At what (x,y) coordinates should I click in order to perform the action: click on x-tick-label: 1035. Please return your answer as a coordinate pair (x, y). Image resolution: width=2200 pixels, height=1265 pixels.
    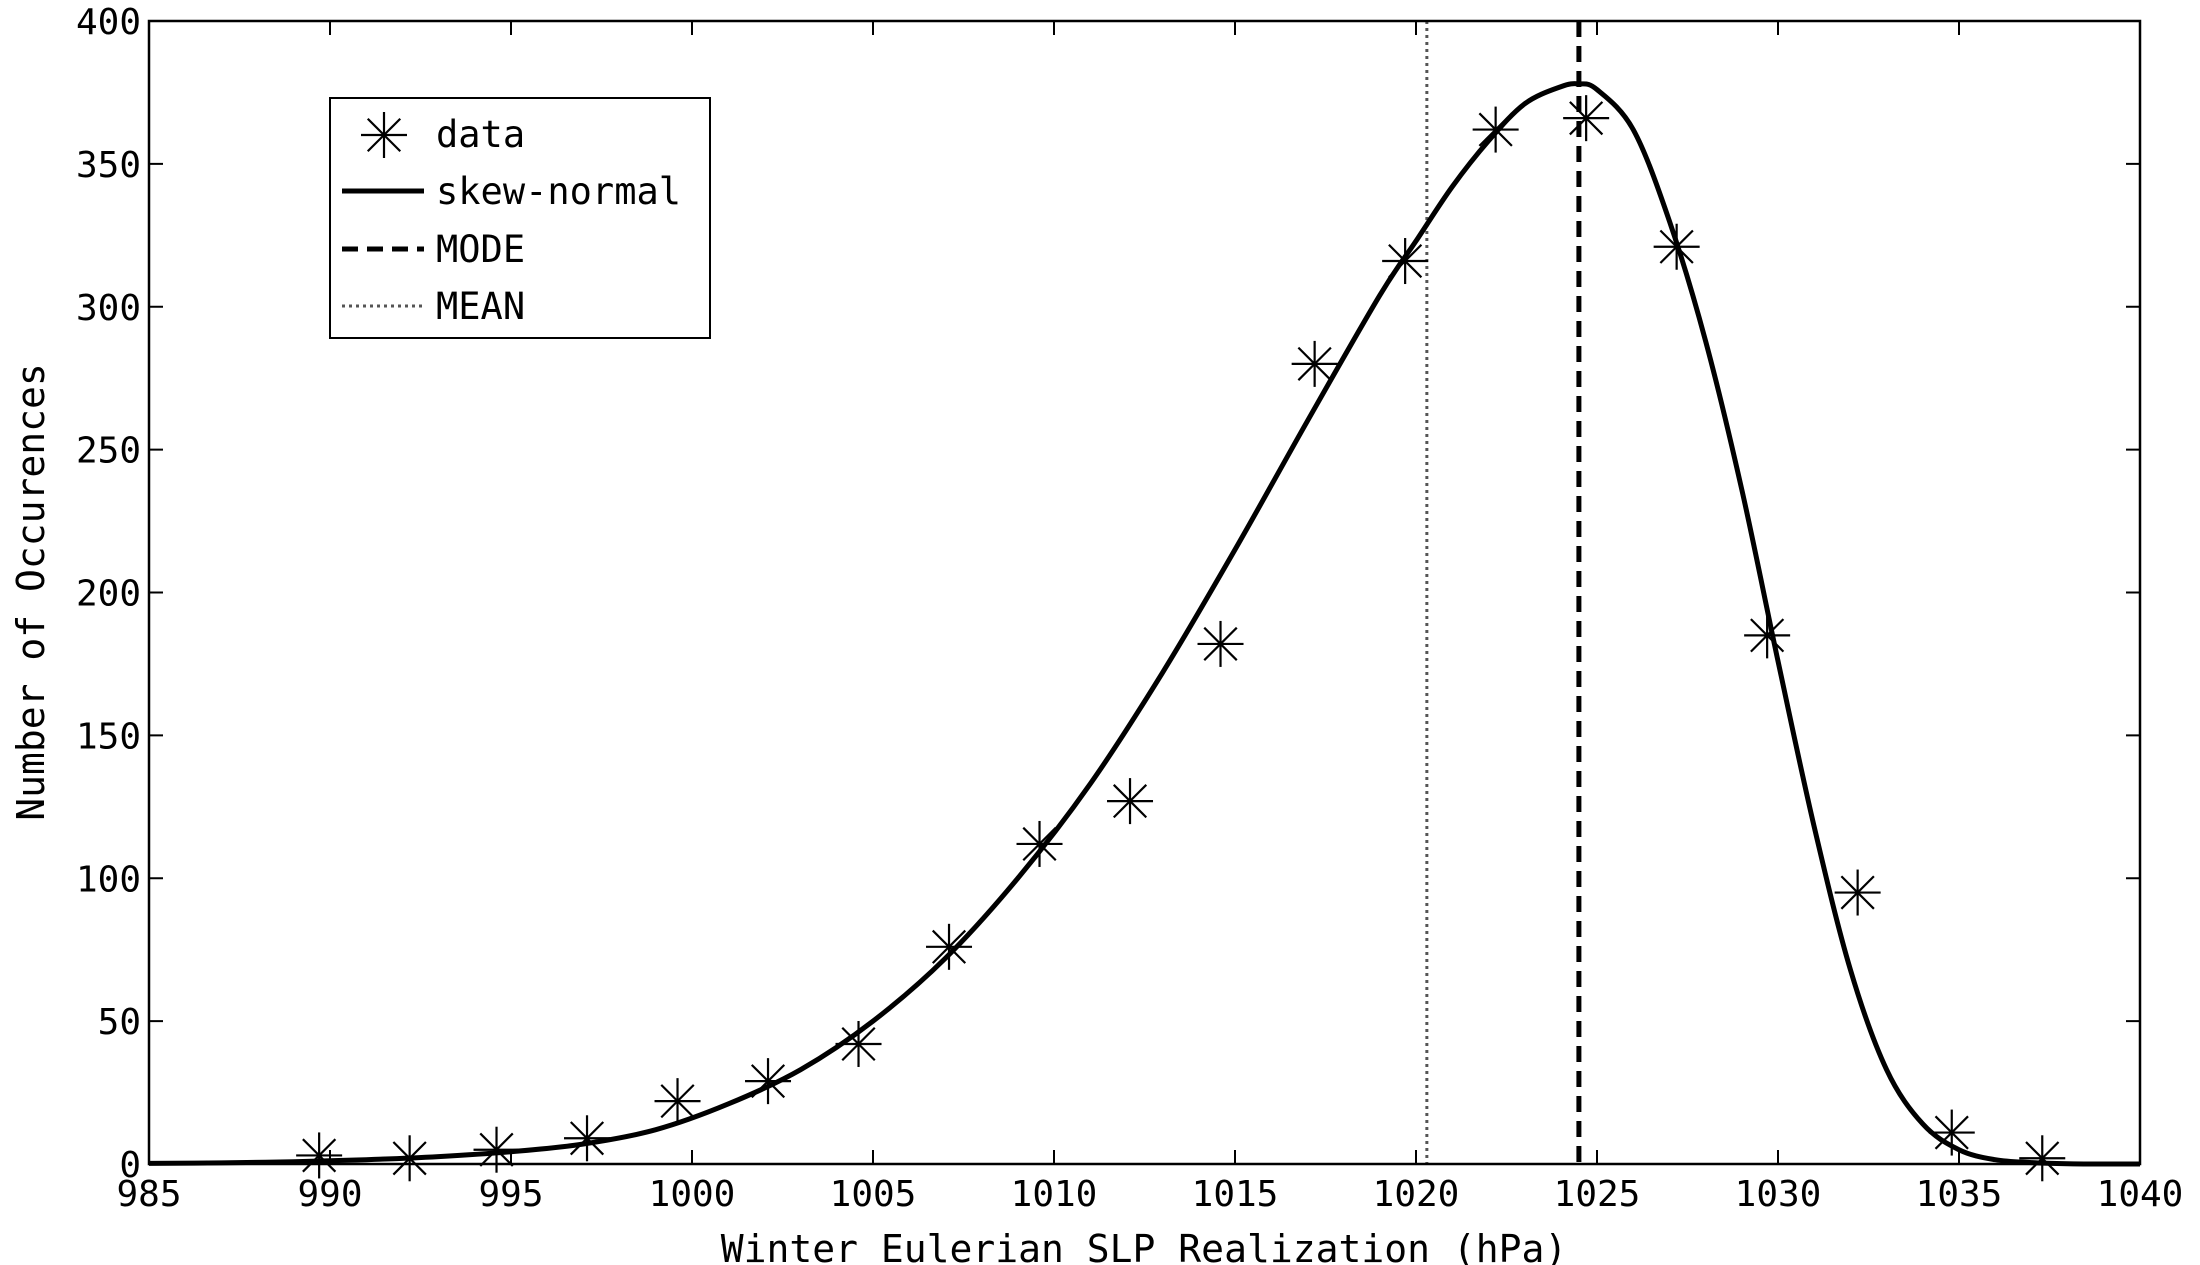
    Looking at the image, I should click on (1959, 1194).